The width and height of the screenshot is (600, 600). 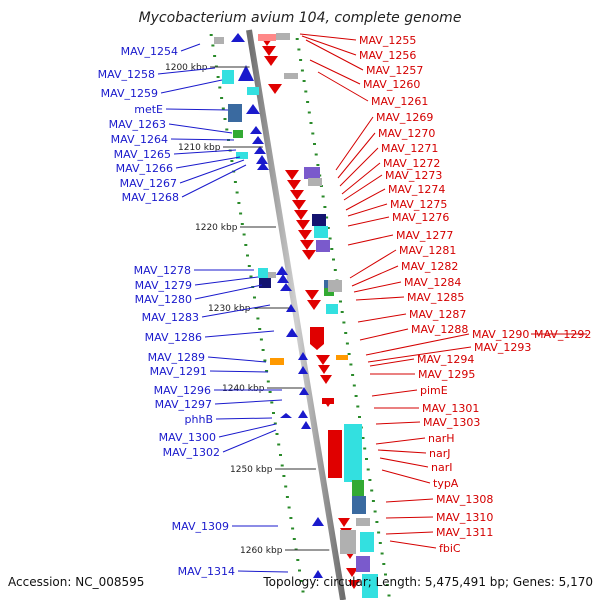 I want to click on gene-label-forward: MAV_1278, so click(x=162, y=270).